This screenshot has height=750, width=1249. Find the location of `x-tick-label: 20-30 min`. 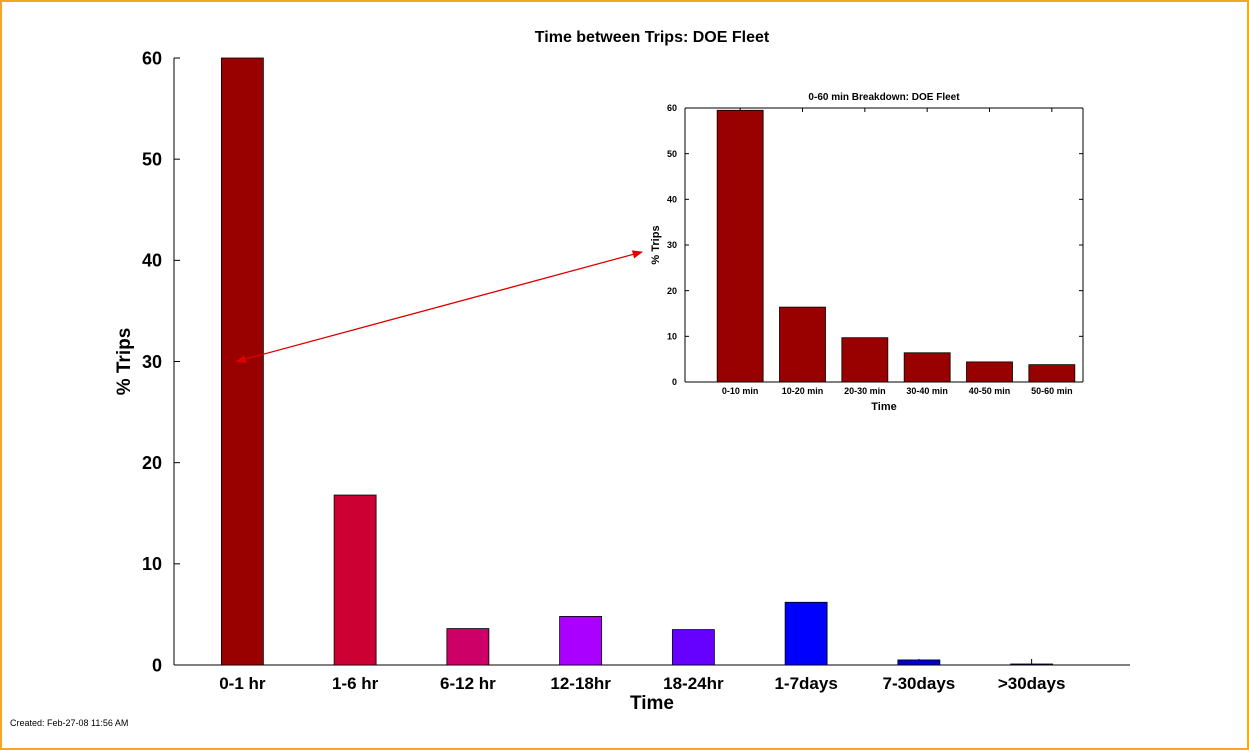

x-tick-label: 20-30 min is located at coordinates (865, 391).